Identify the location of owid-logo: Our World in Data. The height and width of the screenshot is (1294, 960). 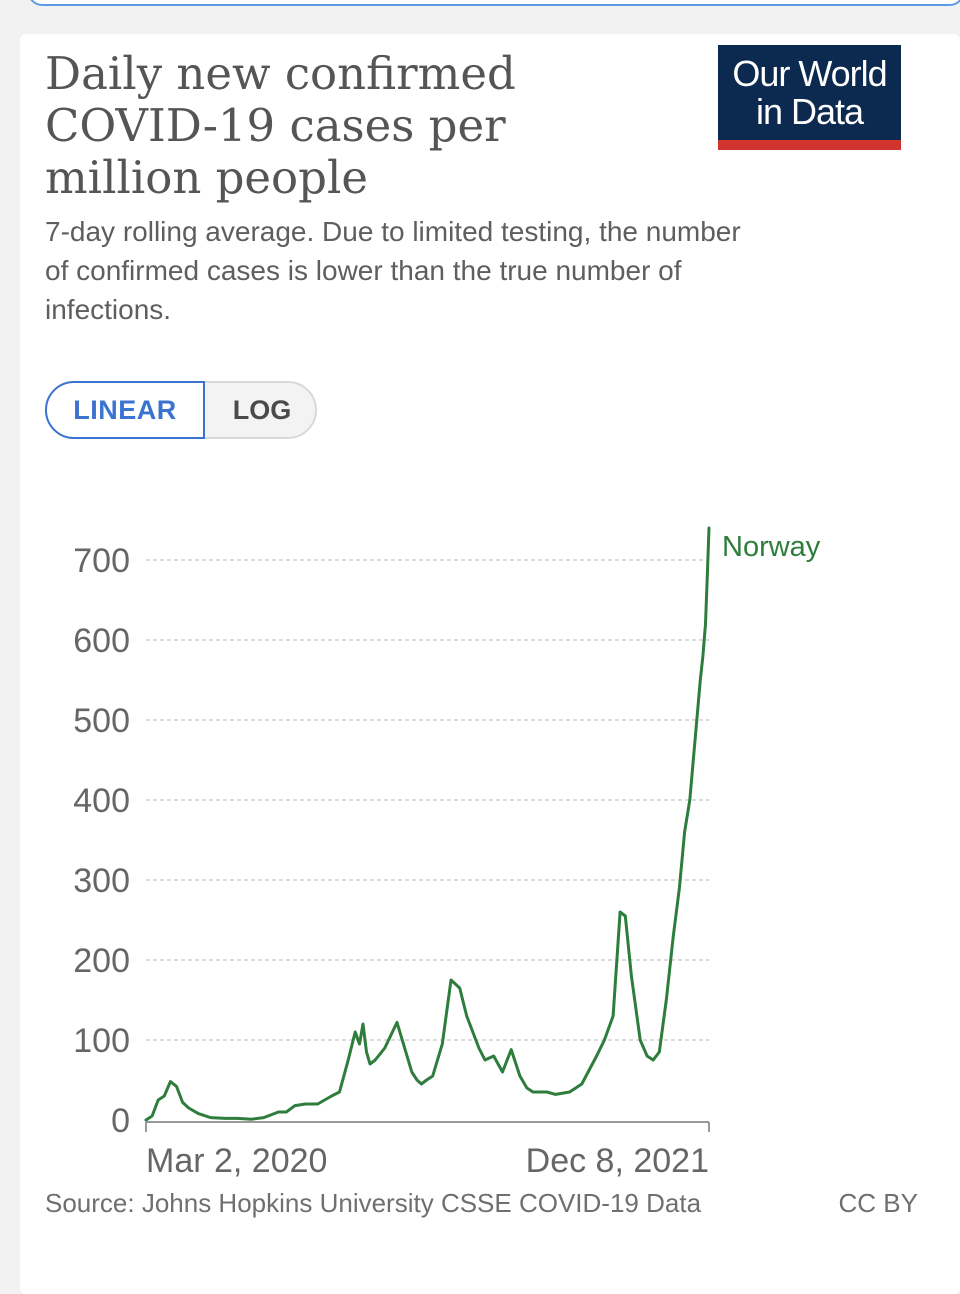
(809, 97).